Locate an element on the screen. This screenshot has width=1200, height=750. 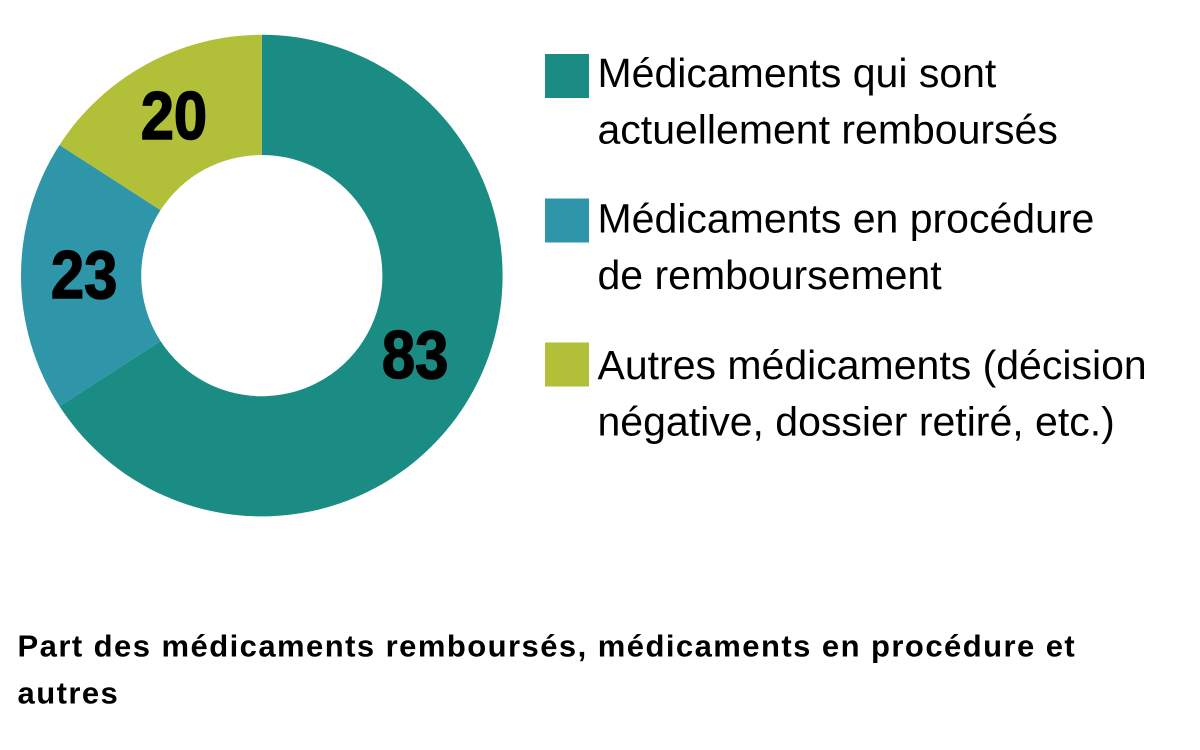
svg-text: Autres médicaments (décision is located at coordinates (872, 365).